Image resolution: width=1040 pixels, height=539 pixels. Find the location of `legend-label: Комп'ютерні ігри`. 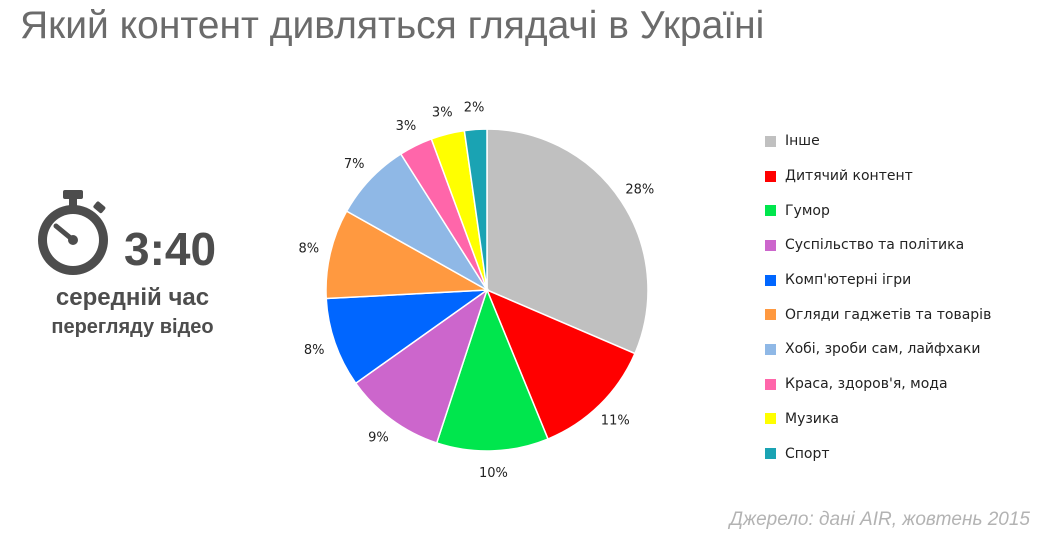

legend-label: Комп'ютерні ігри is located at coordinates (848, 280).